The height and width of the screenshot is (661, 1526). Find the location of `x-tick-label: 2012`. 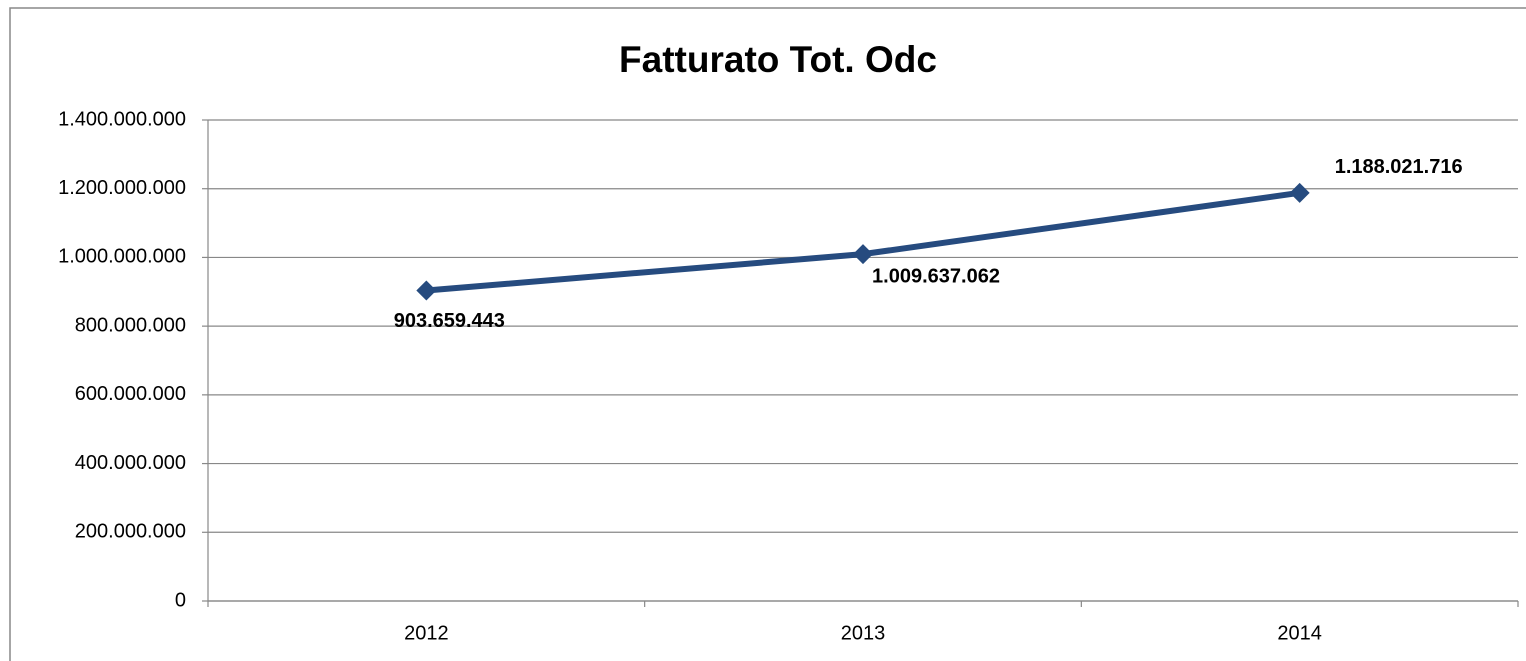

x-tick-label: 2012 is located at coordinates (426, 633).